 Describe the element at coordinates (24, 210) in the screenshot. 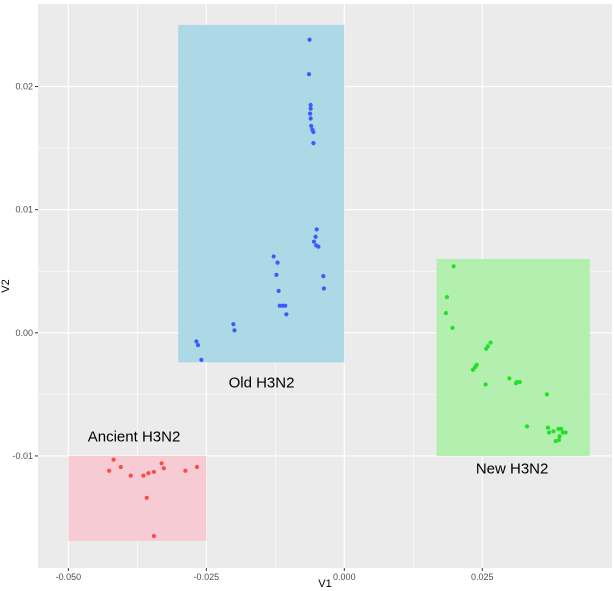

I see `y-tick-label: 0.01` at that location.